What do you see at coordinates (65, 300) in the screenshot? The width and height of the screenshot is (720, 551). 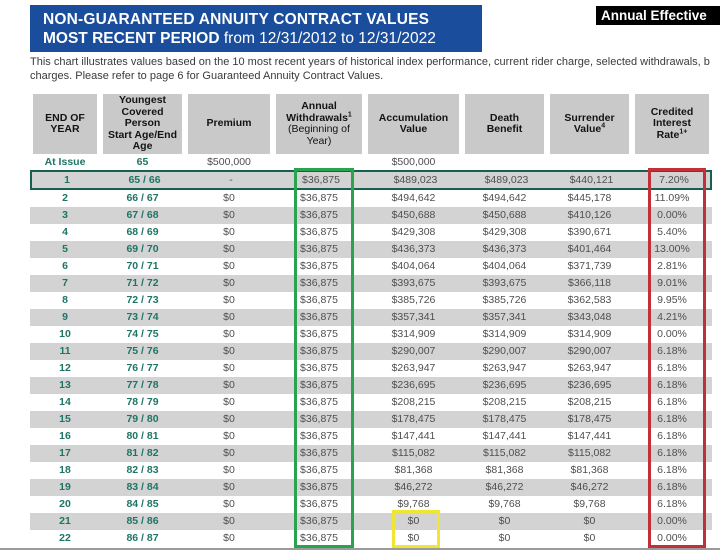 I see `cell-end-of-year: 8` at bounding box center [65, 300].